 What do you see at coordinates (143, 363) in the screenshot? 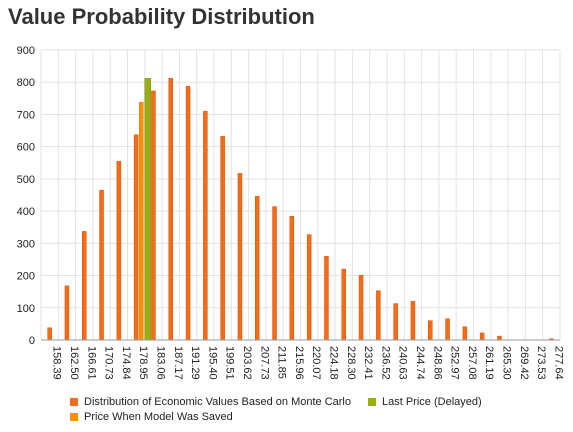
I see `x-tick-label: 178.95` at bounding box center [143, 363].